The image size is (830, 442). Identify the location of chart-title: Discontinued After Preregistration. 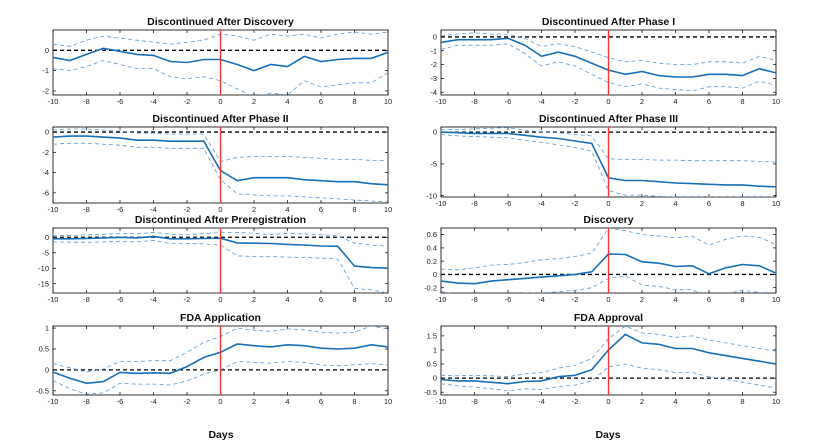
(220, 220).